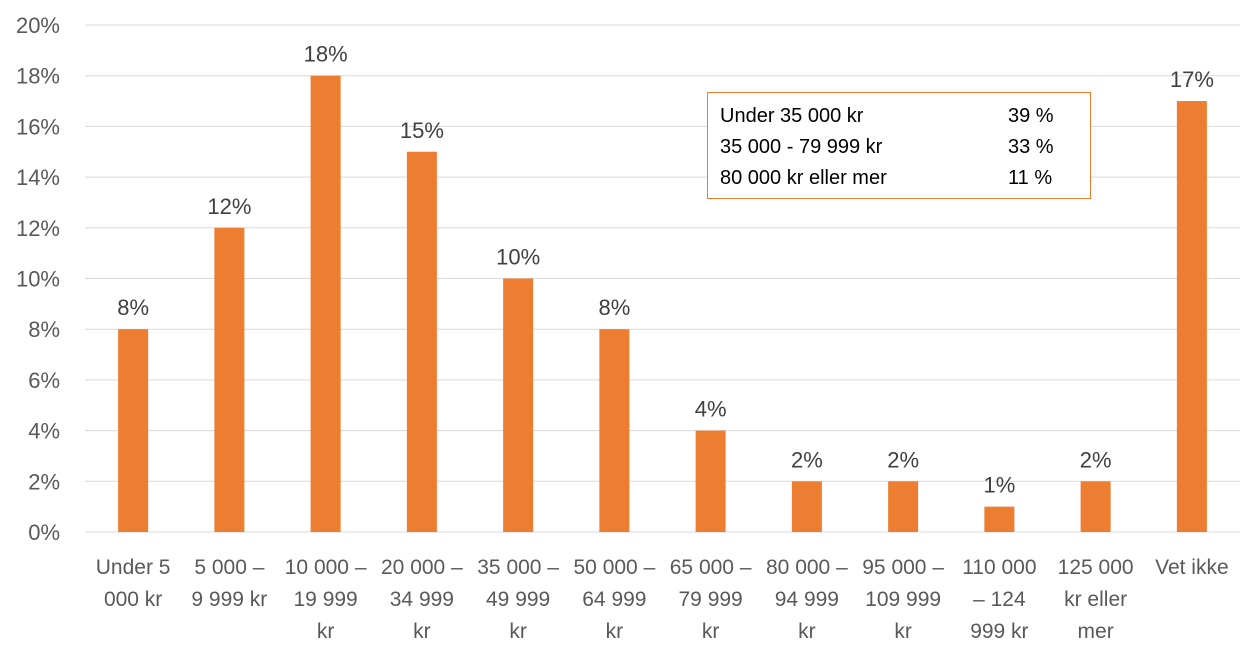  I want to click on x-category-line: 110 000, so click(999, 567).